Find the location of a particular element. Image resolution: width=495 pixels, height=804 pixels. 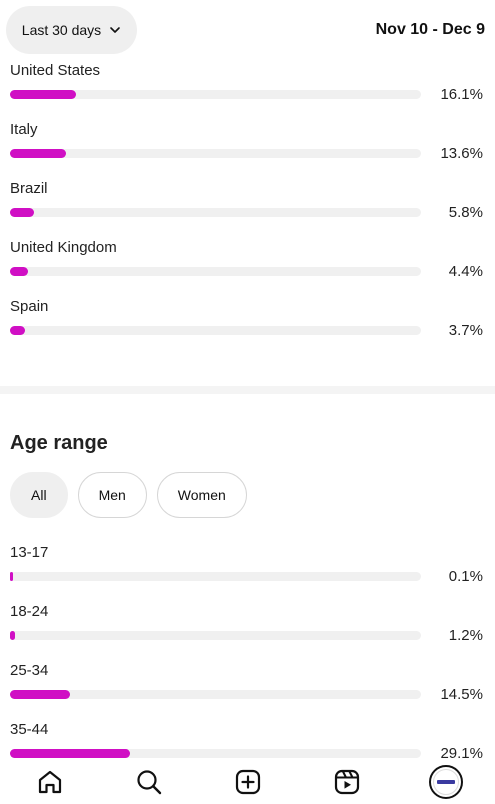

nav-profile is located at coordinates (446, 782).